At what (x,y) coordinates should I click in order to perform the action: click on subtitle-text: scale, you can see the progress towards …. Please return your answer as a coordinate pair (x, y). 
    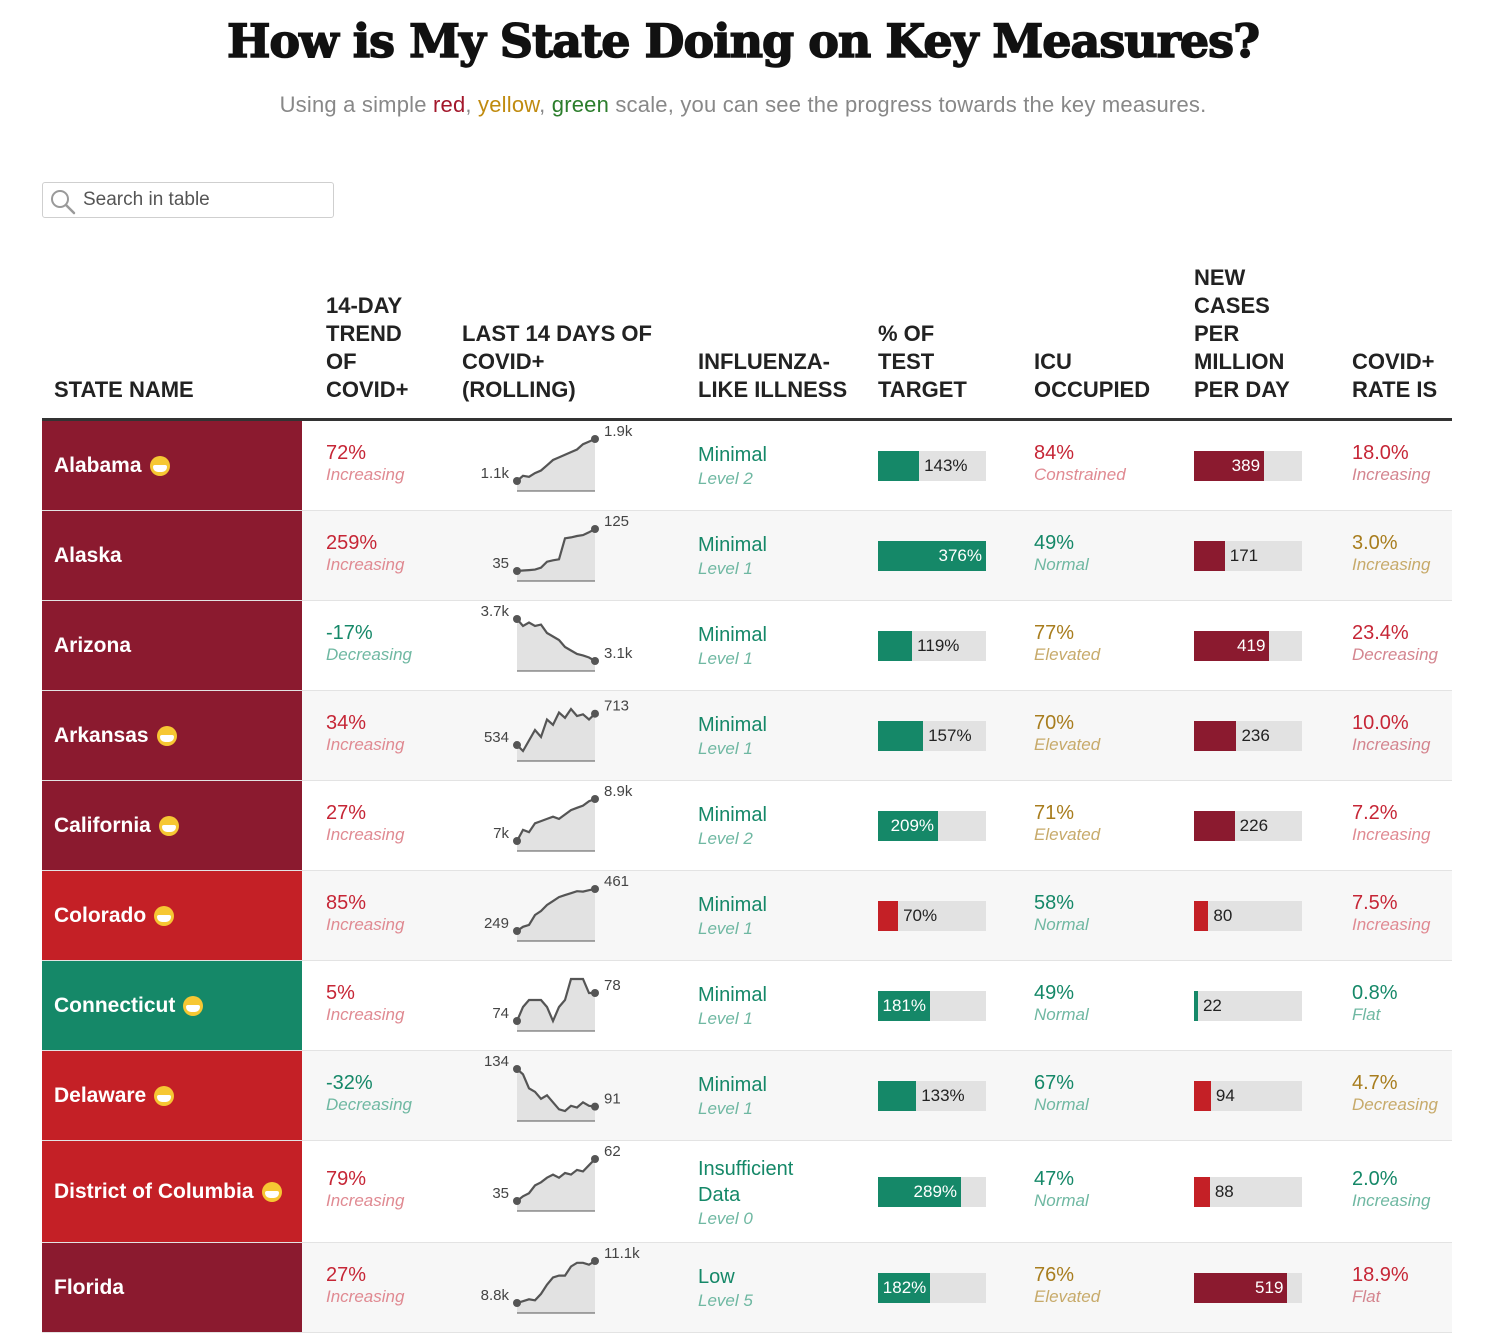
    Looking at the image, I should click on (908, 104).